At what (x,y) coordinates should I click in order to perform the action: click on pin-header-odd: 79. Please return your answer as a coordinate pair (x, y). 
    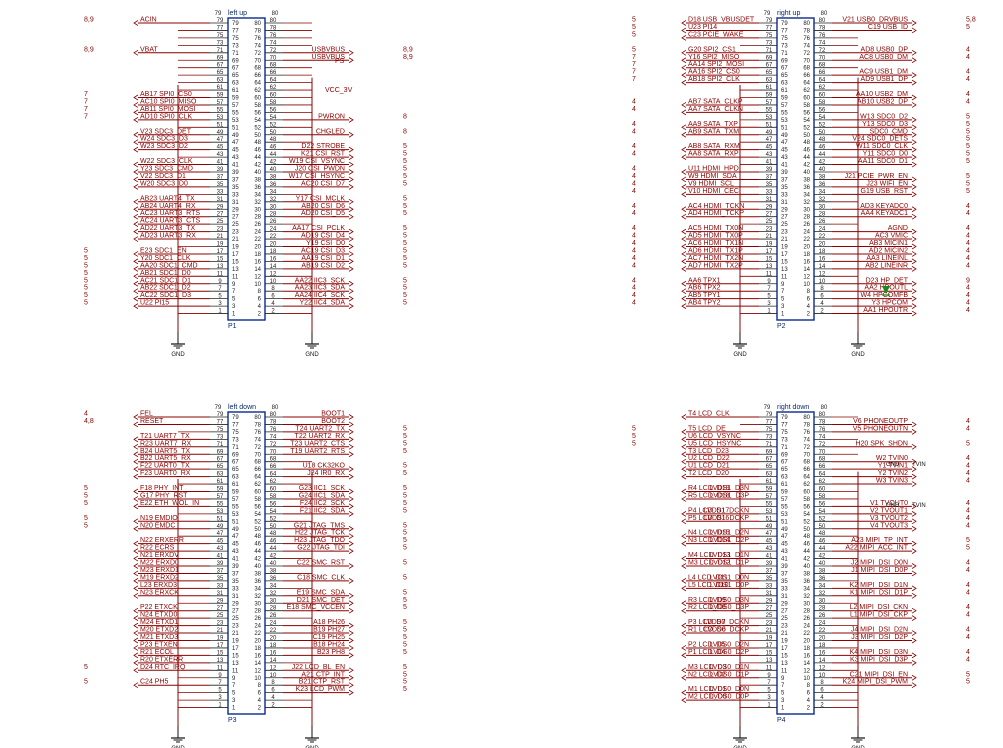
    Looking at the image, I should click on (767, 14).